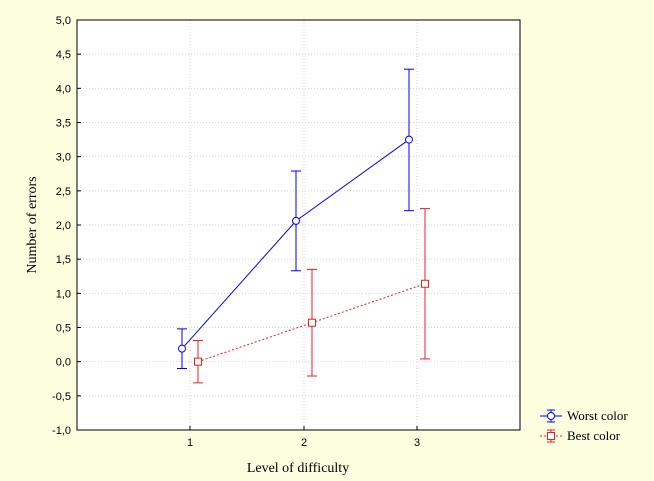 The height and width of the screenshot is (481, 654). I want to click on legend-symbol-worst-color, so click(551, 416).